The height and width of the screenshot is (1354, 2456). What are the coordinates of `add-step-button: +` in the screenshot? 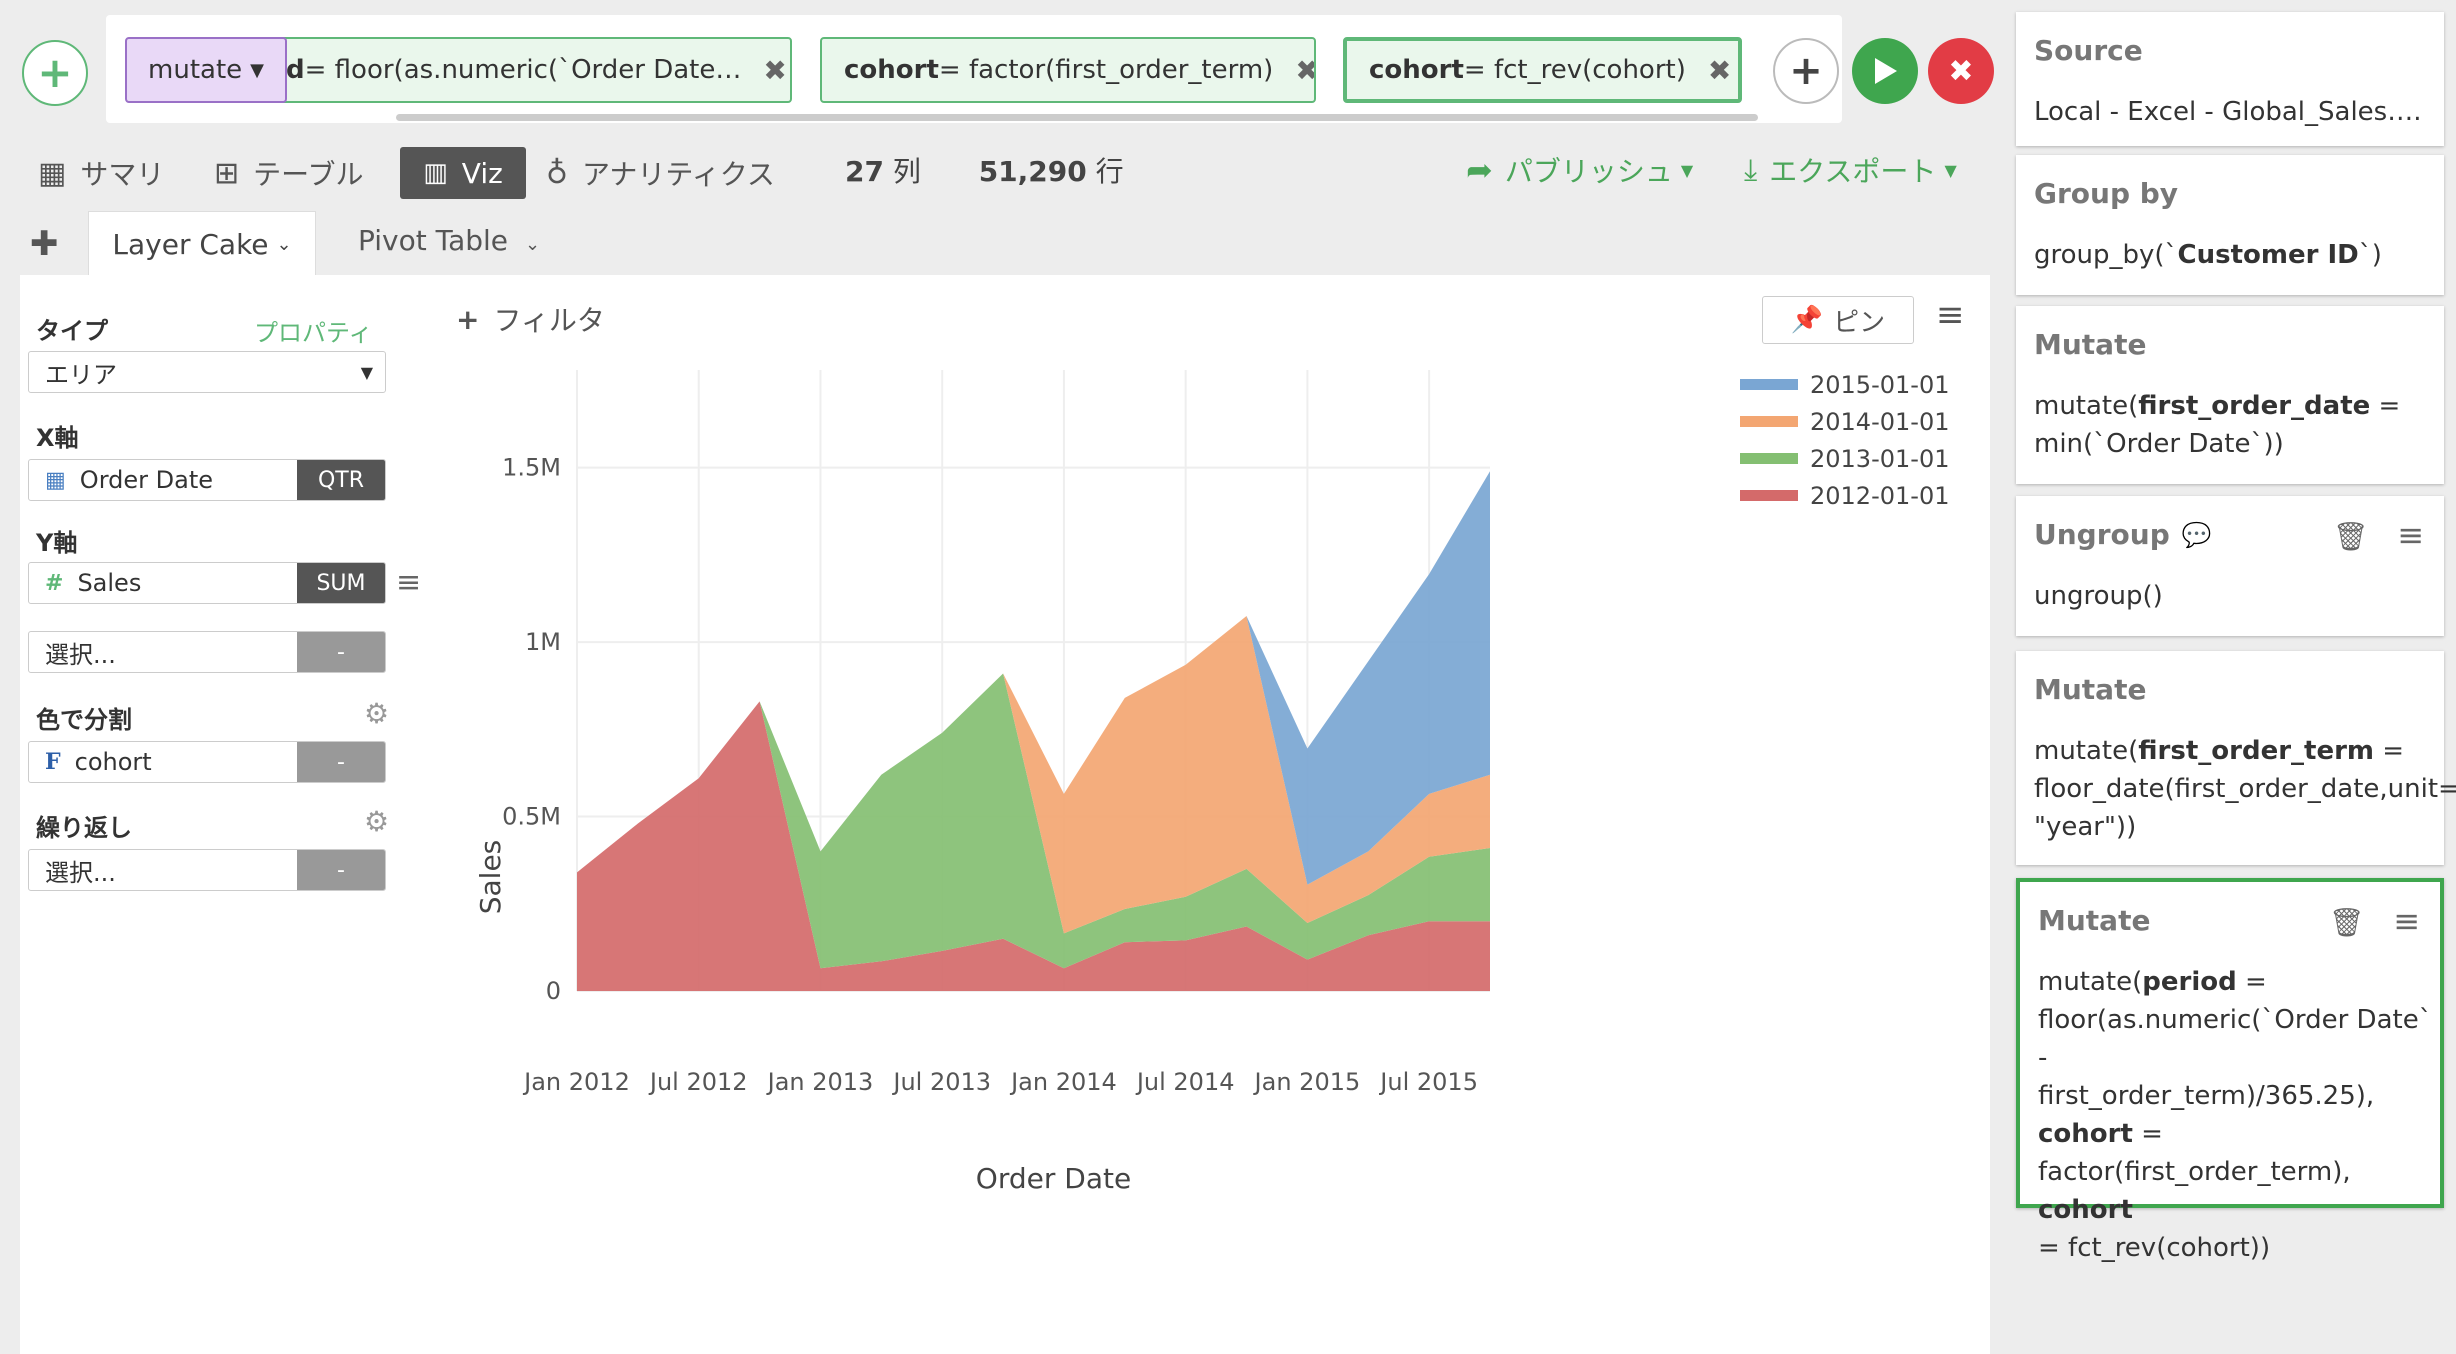 It's located at (55, 73).